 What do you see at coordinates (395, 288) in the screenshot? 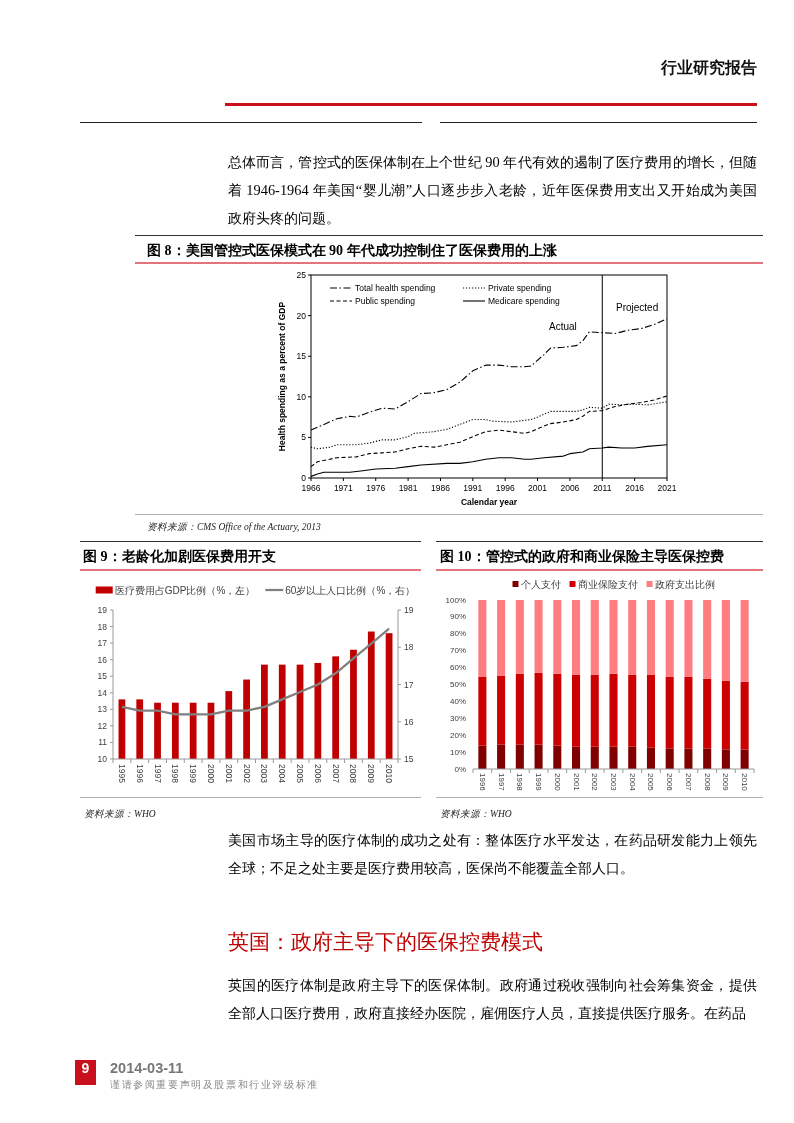
I see `legend-label: Total health spending` at bounding box center [395, 288].